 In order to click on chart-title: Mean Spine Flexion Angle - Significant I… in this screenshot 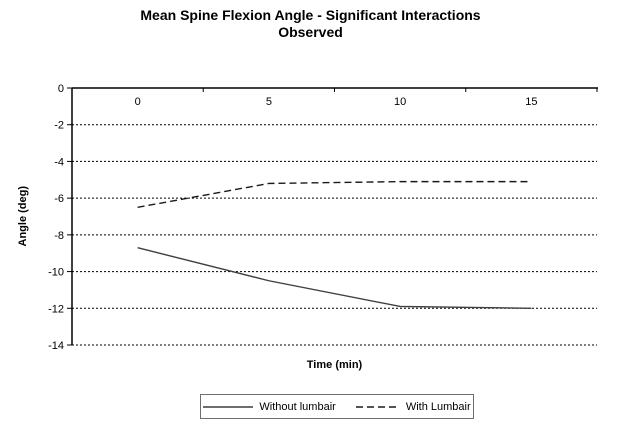, I will do `click(310, 24)`.